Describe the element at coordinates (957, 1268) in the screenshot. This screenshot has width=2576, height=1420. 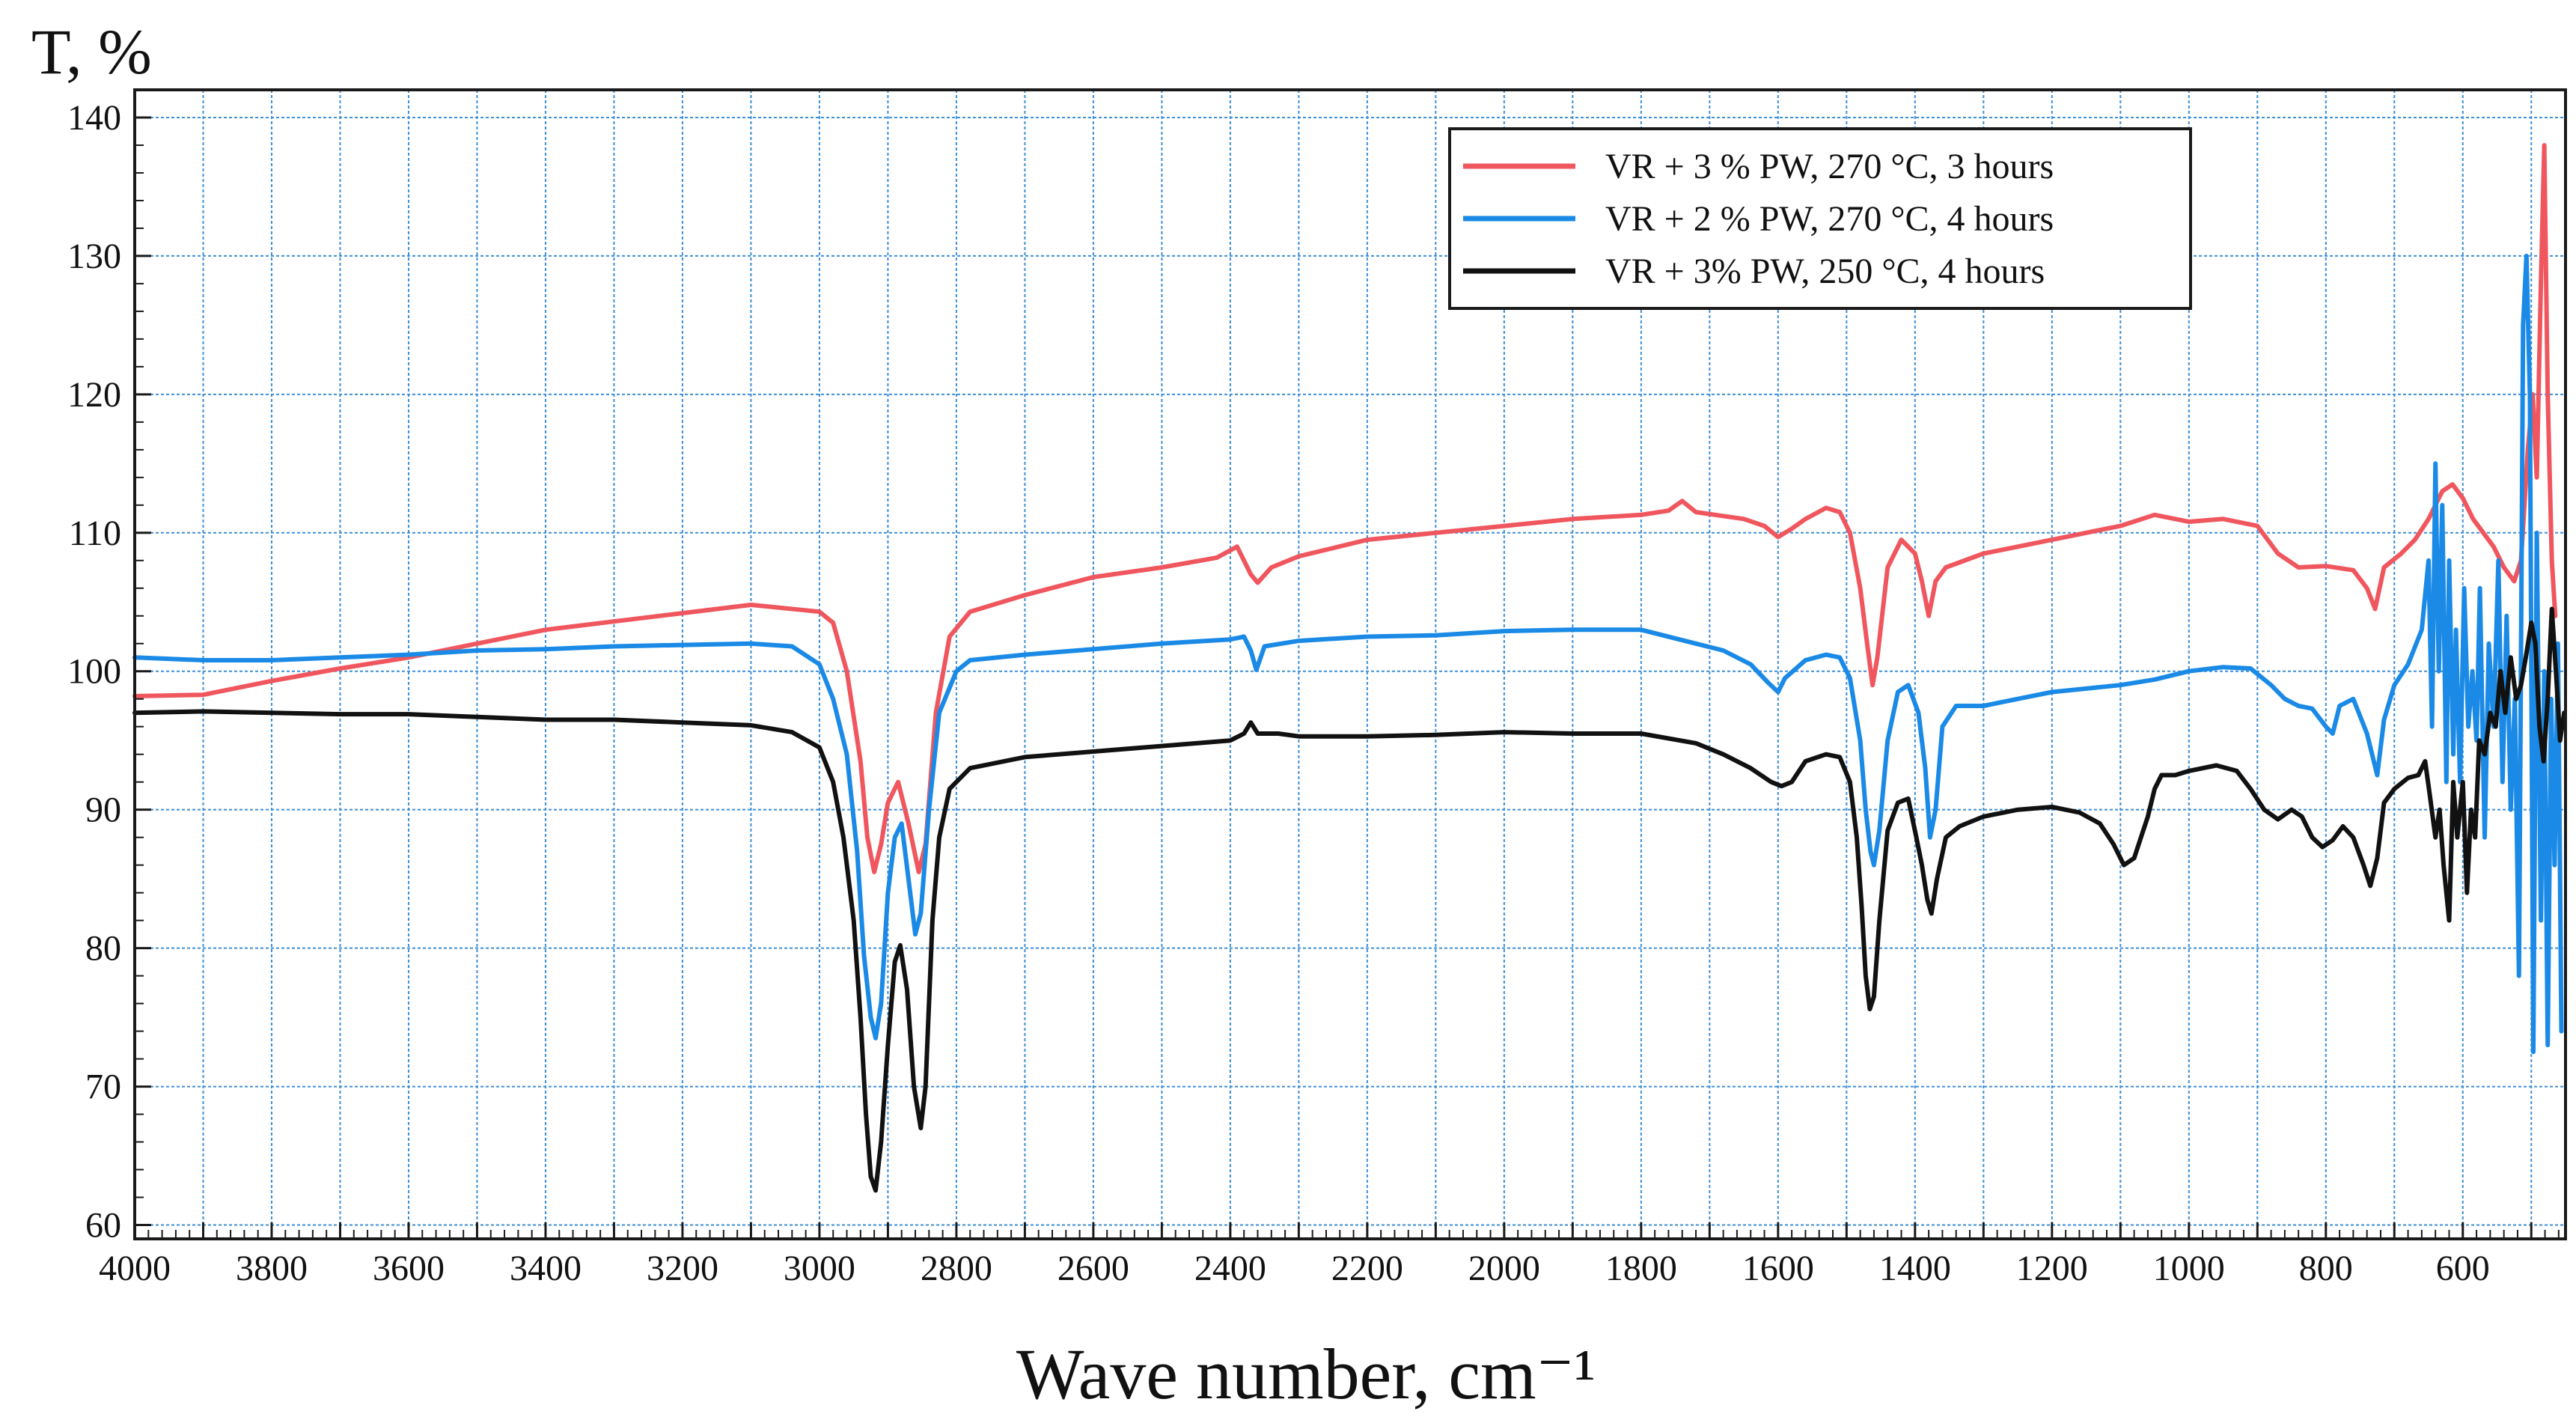
I see `x-tick-label: 2800` at that location.